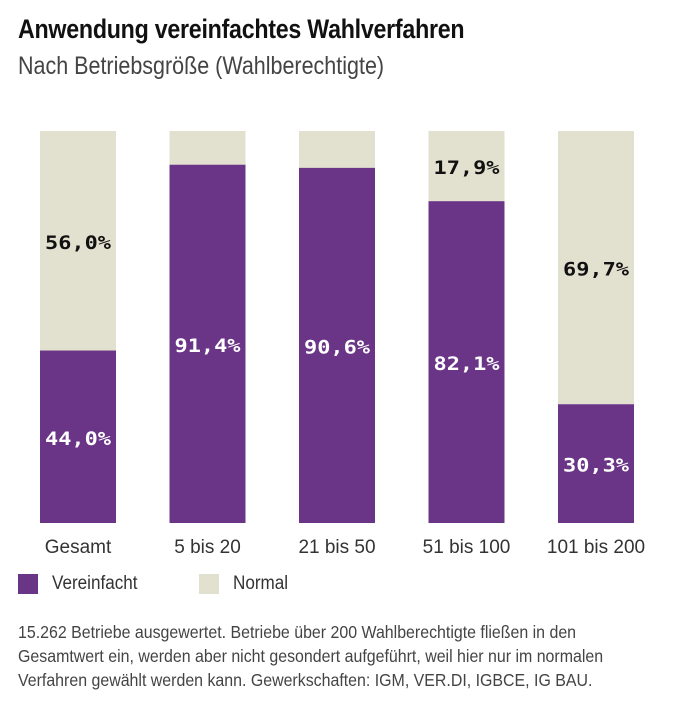  I want to click on category-label: 21 bis 50, so click(336, 547).